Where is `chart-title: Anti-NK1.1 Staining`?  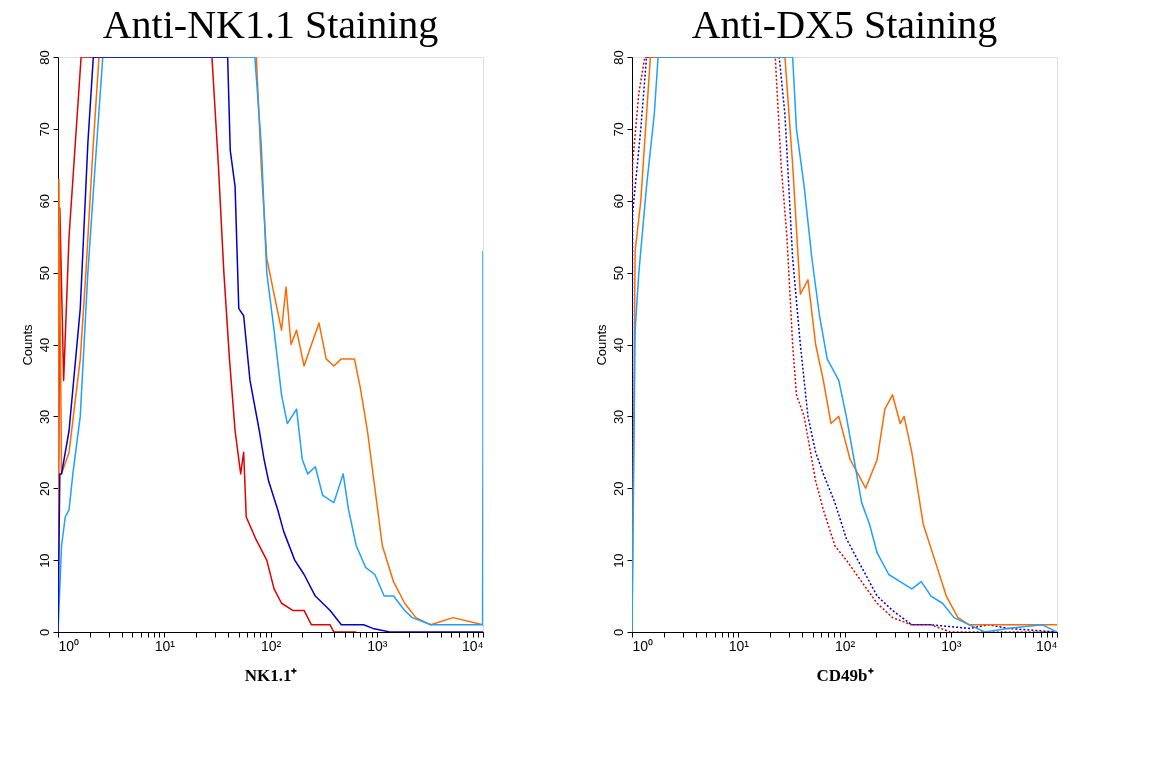
chart-title: Anti-NK1.1 Staining is located at coordinates (270, 24).